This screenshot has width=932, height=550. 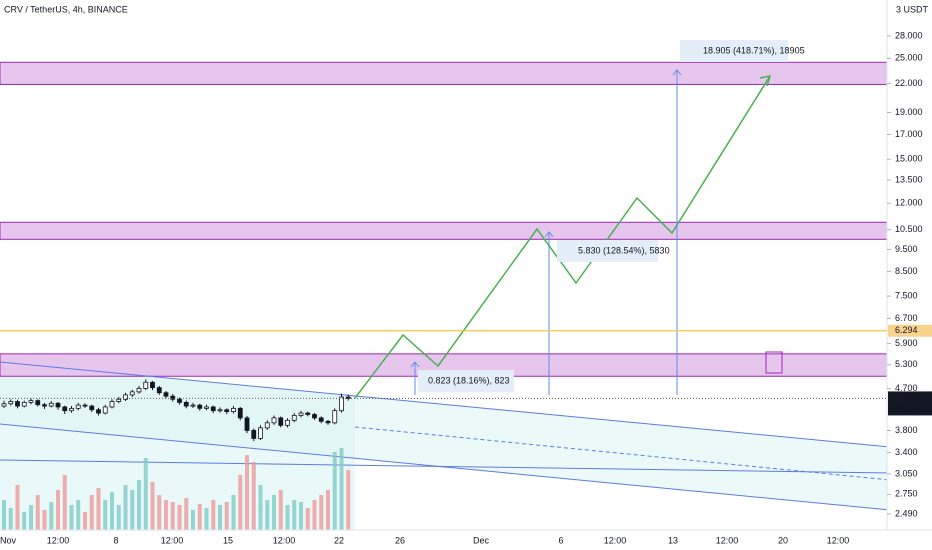 I want to click on price-tick-label: 5.900, so click(x=906, y=343).